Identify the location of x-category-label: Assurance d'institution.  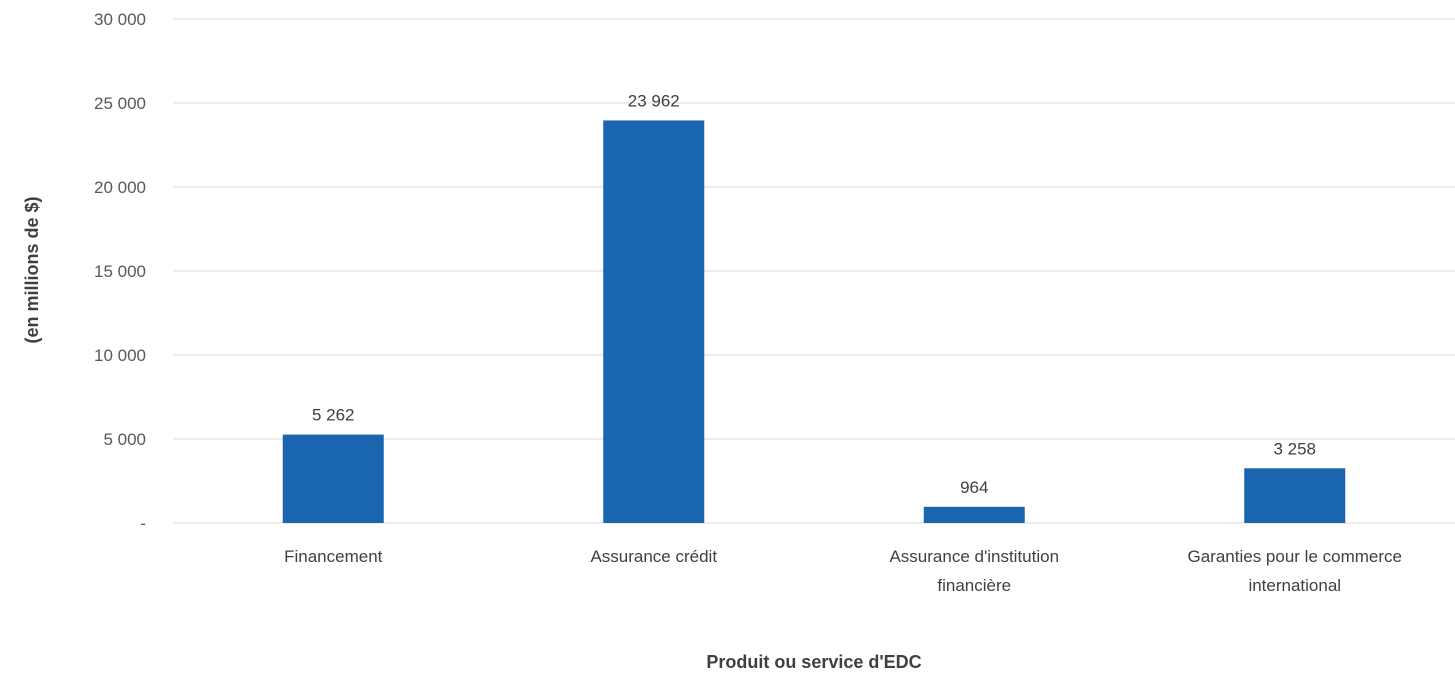
(974, 556).